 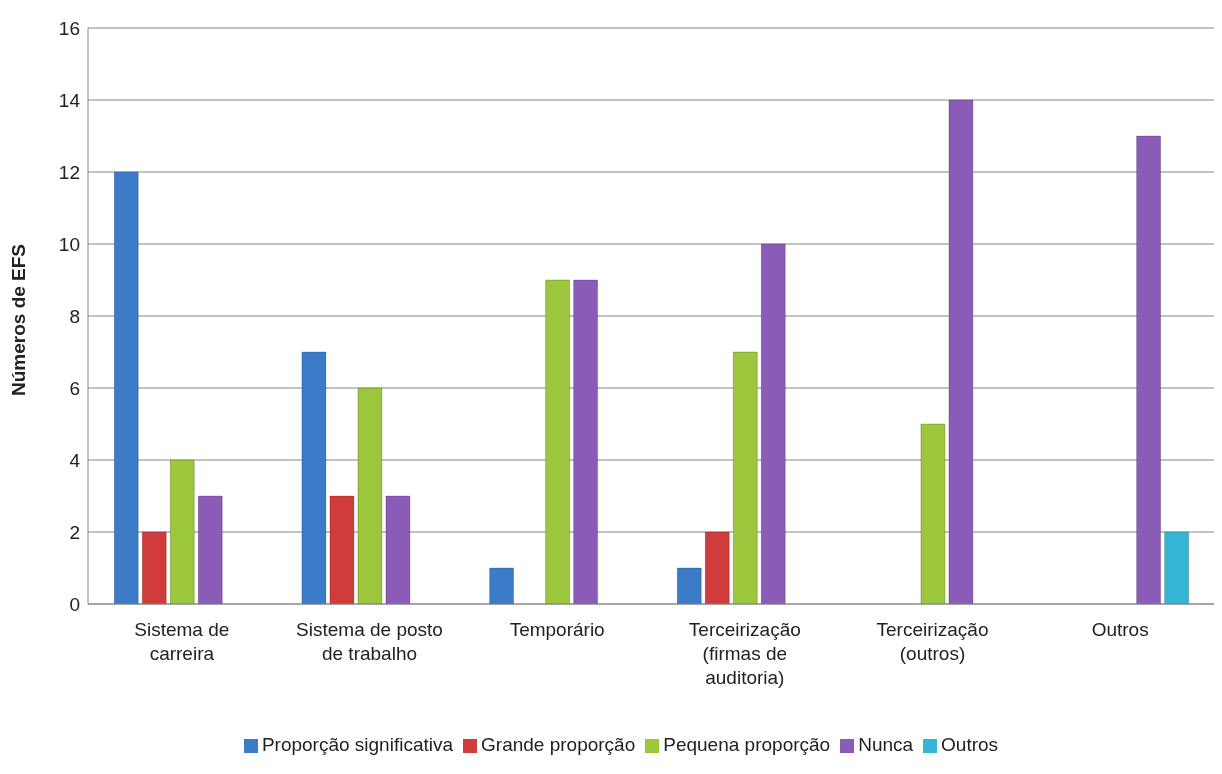 What do you see at coordinates (74, 532) in the screenshot?
I see `y-tick-label: 2` at bounding box center [74, 532].